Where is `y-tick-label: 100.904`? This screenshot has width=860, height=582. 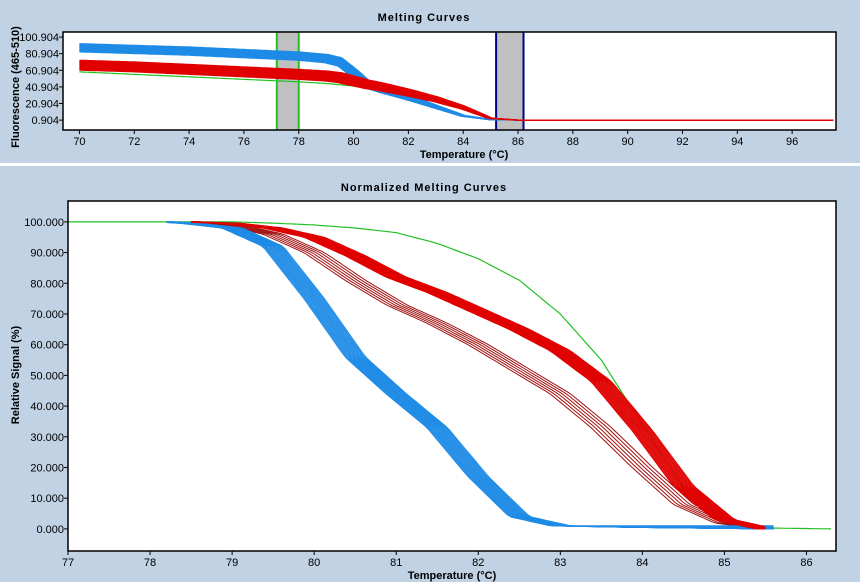
y-tick-label: 100.904 is located at coordinates (39, 38).